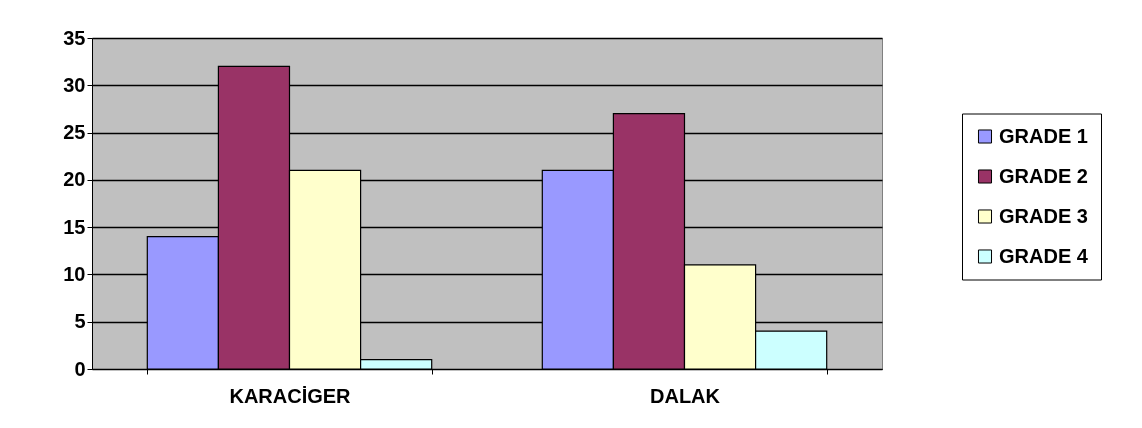 The width and height of the screenshot is (1142, 428). I want to click on x-tick-label: KARACİGER, so click(290, 395).